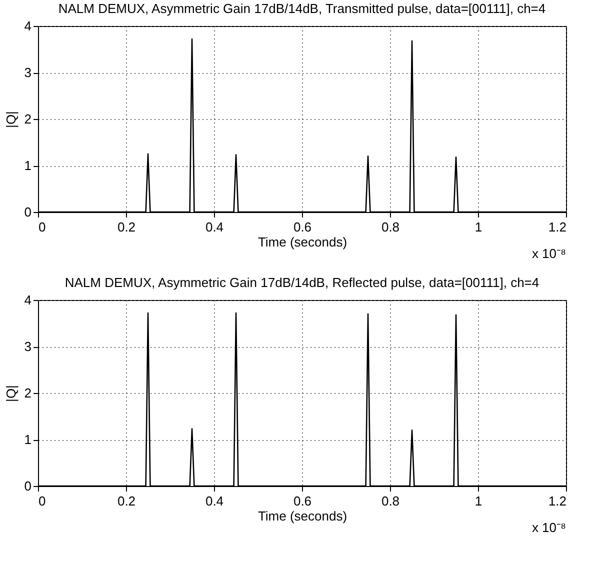 The width and height of the screenshot is (594, 577). Describe the element at coordinates (302, 282) in the screenshot. I see `chart-title: NALM DEMUX, Asymmetric Gain 17dB/14dB, Reflected pulse, data=[00111], ch=4` at that location.